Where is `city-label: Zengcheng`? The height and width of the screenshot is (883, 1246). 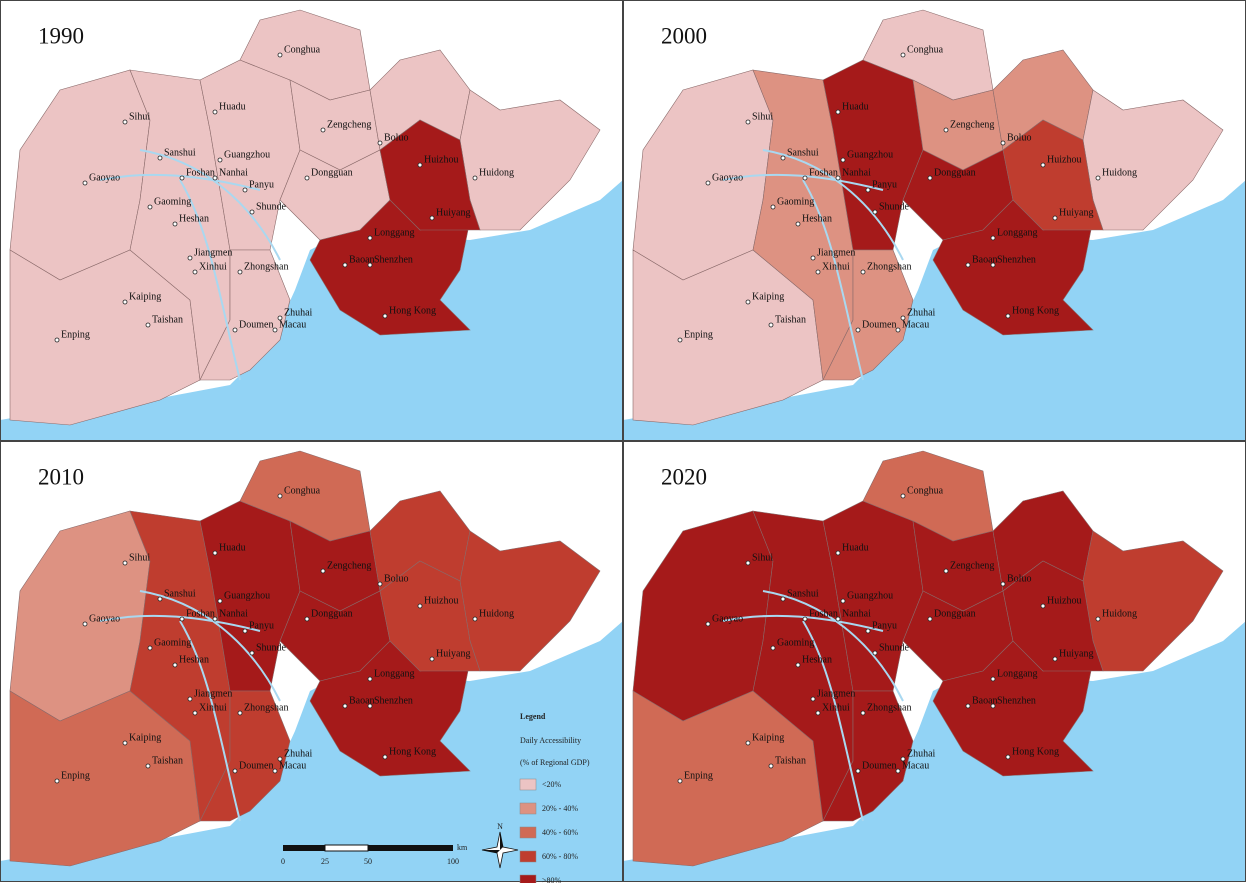 city-label: Zengcheng is located at coordinates (972, 124).